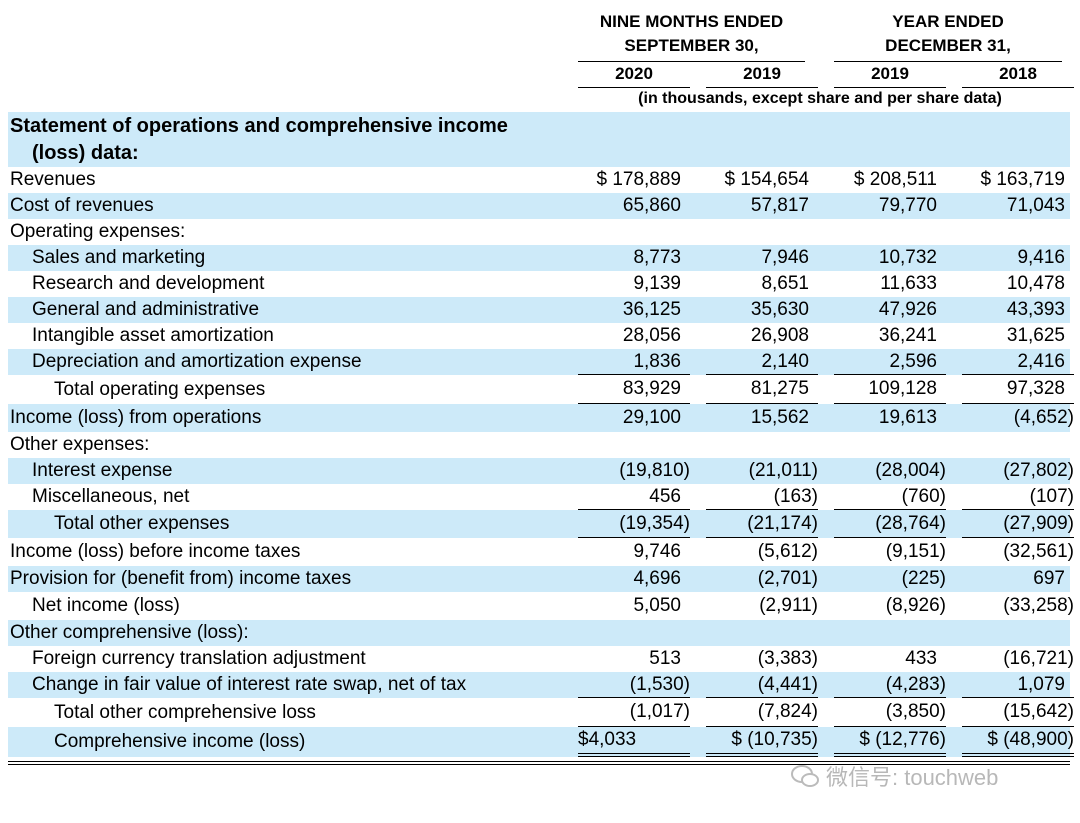 The image size is (1080, 823). I want to click on value-cell: (16,721), so click(1018, 659).